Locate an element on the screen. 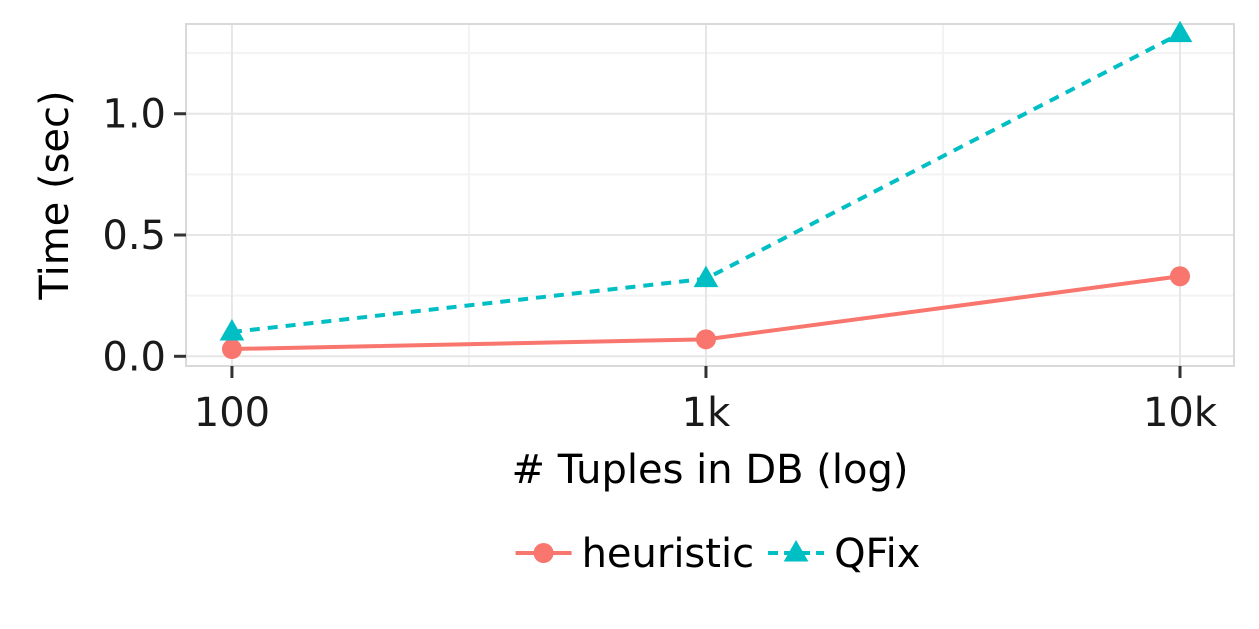  x-tick-label: 10k is located at coordinates (1180, 413).